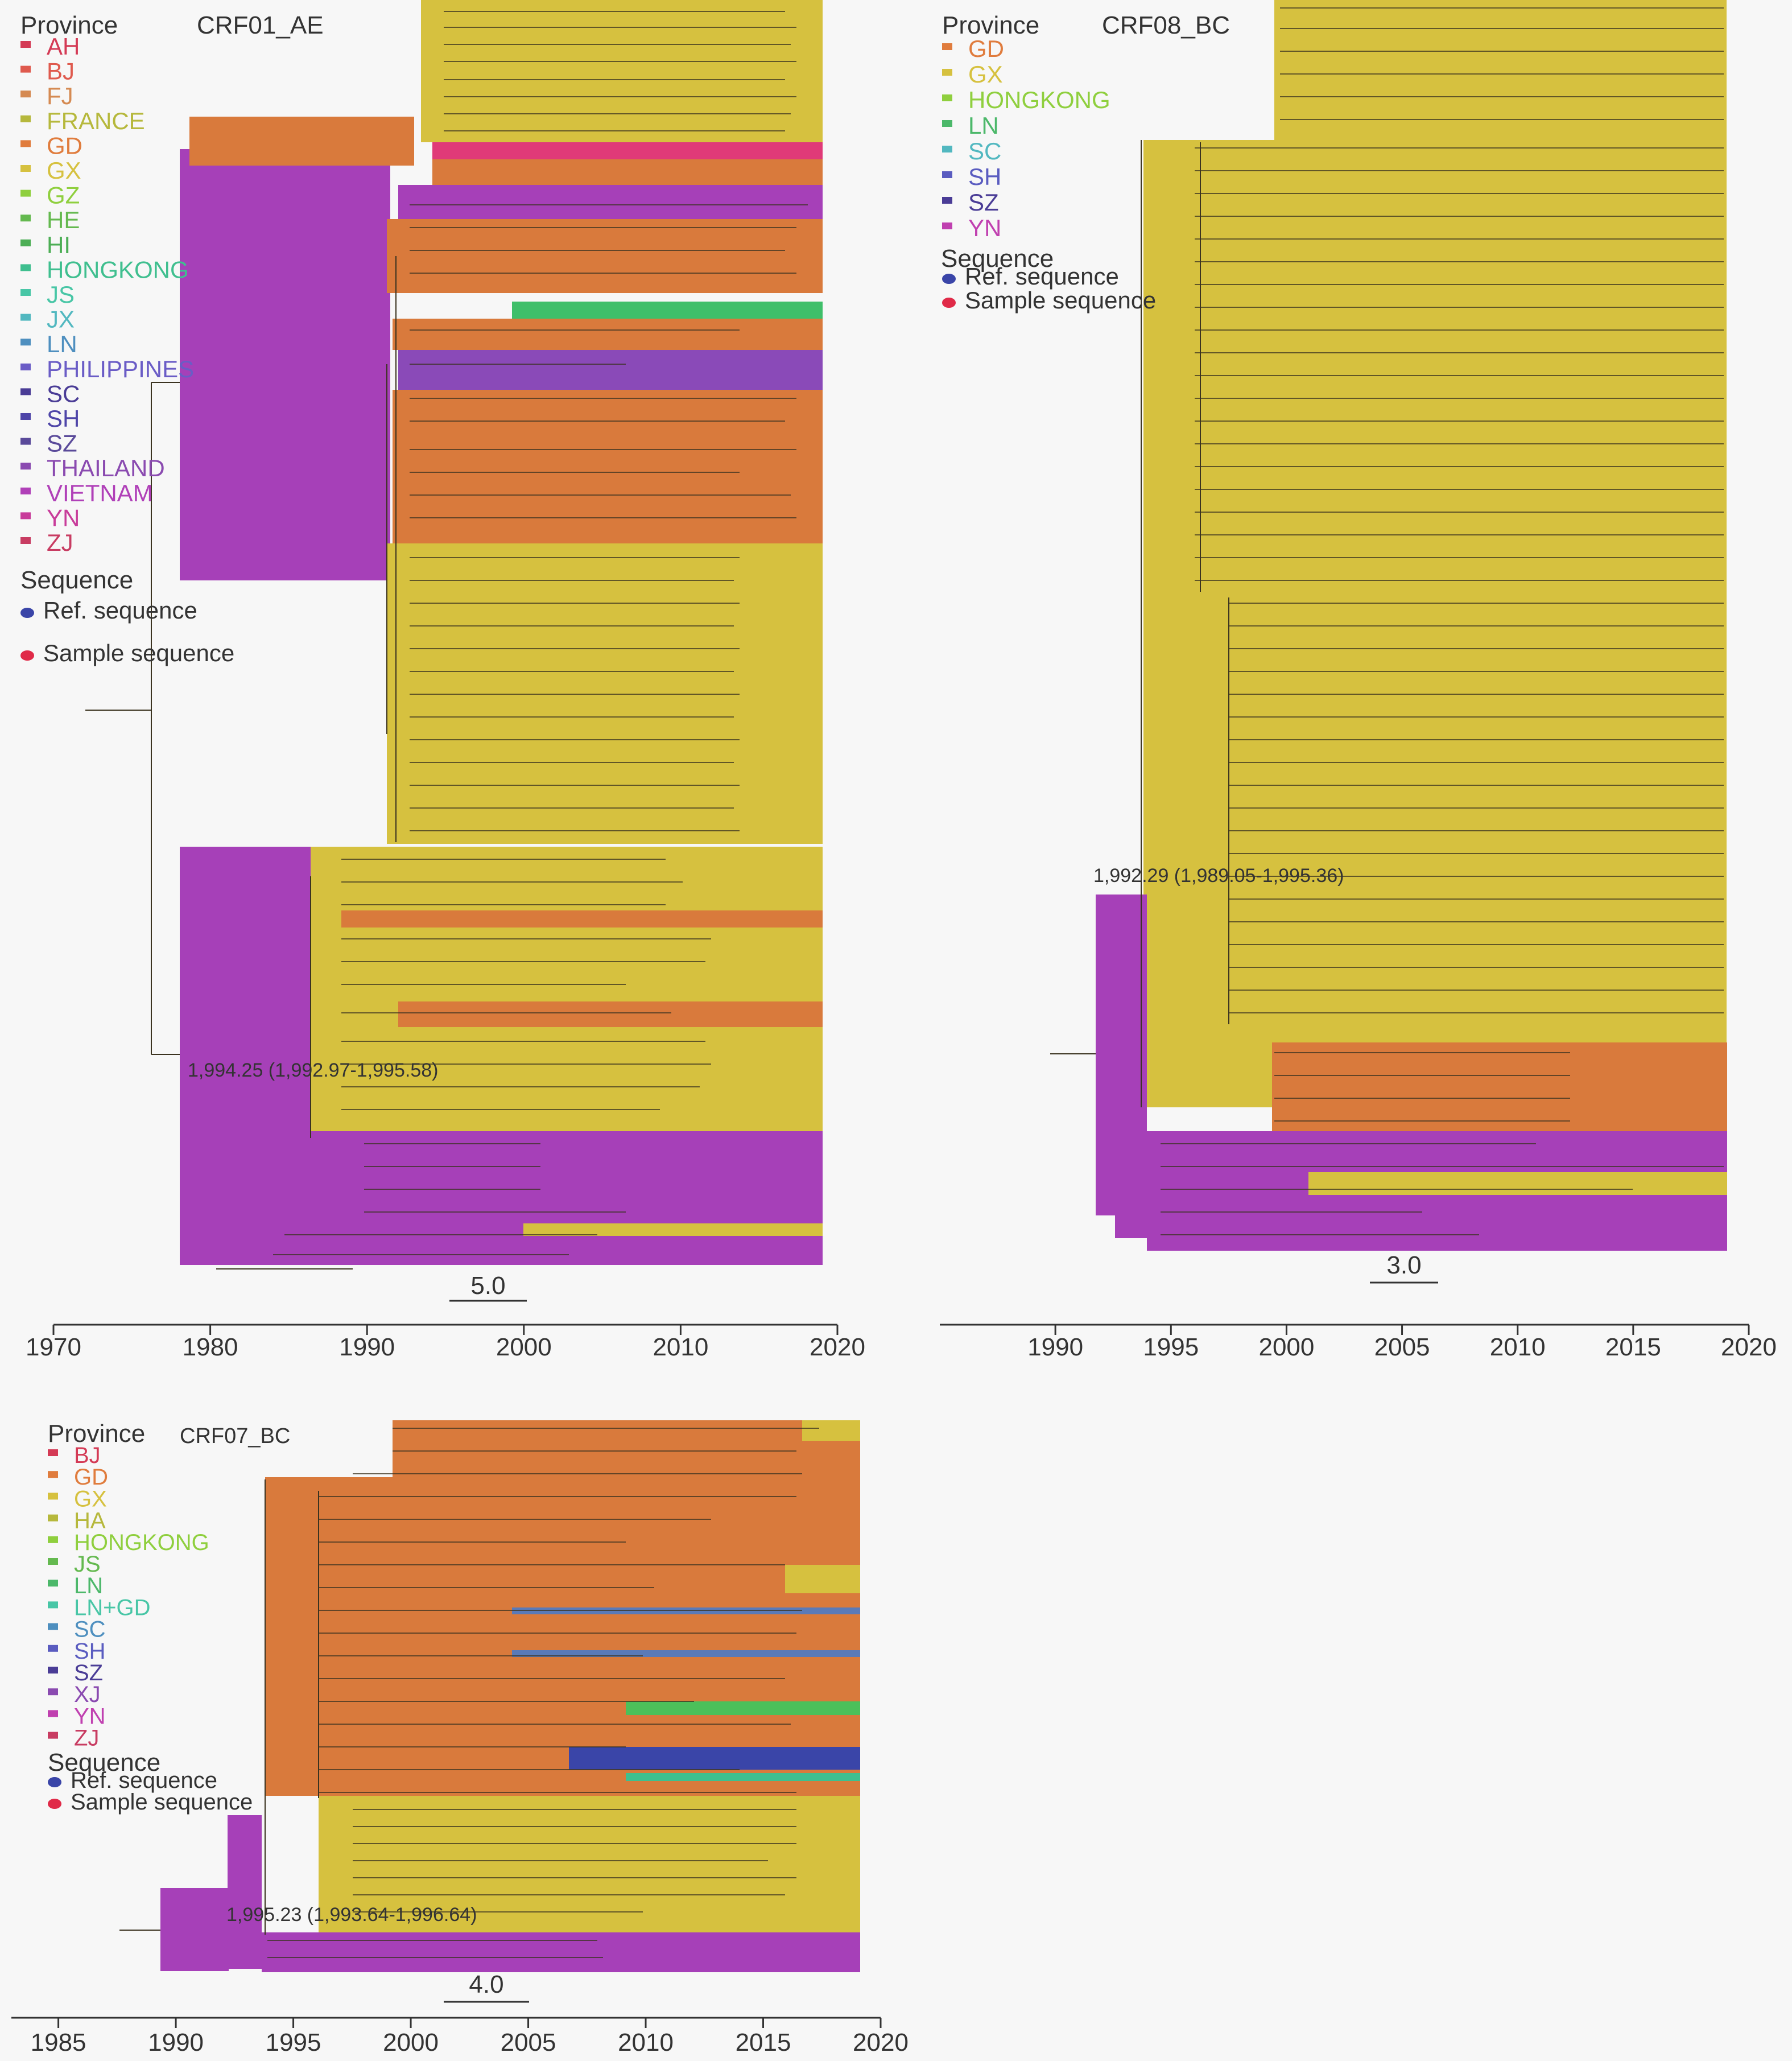  What do you see at coordinates (313, 1070) in the screenshot?
I see `node-annotation: 1,994.25 (1,992.97-1,995.58)` at bounding box center [313, 1070].